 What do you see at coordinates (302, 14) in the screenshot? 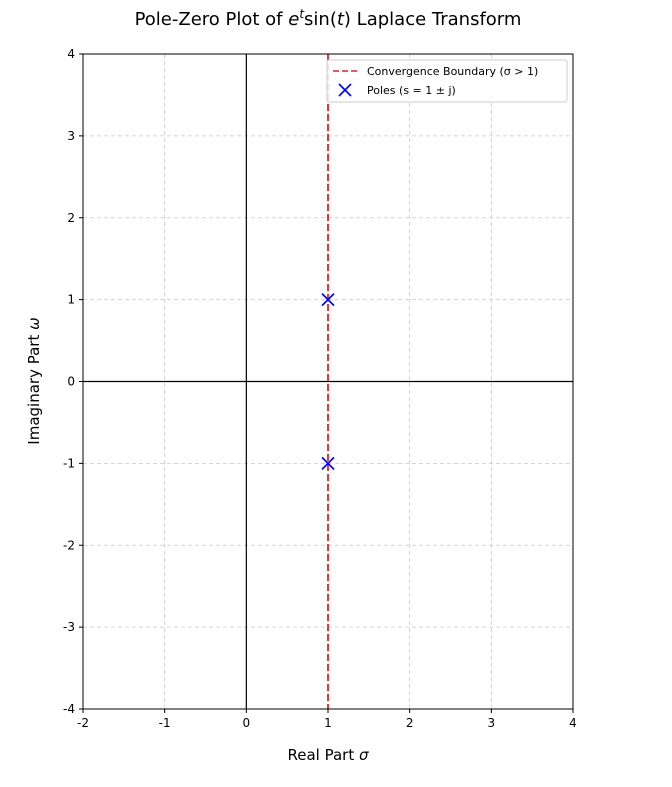
I see `title-math-sup: t` at bounding box center [302, 14].